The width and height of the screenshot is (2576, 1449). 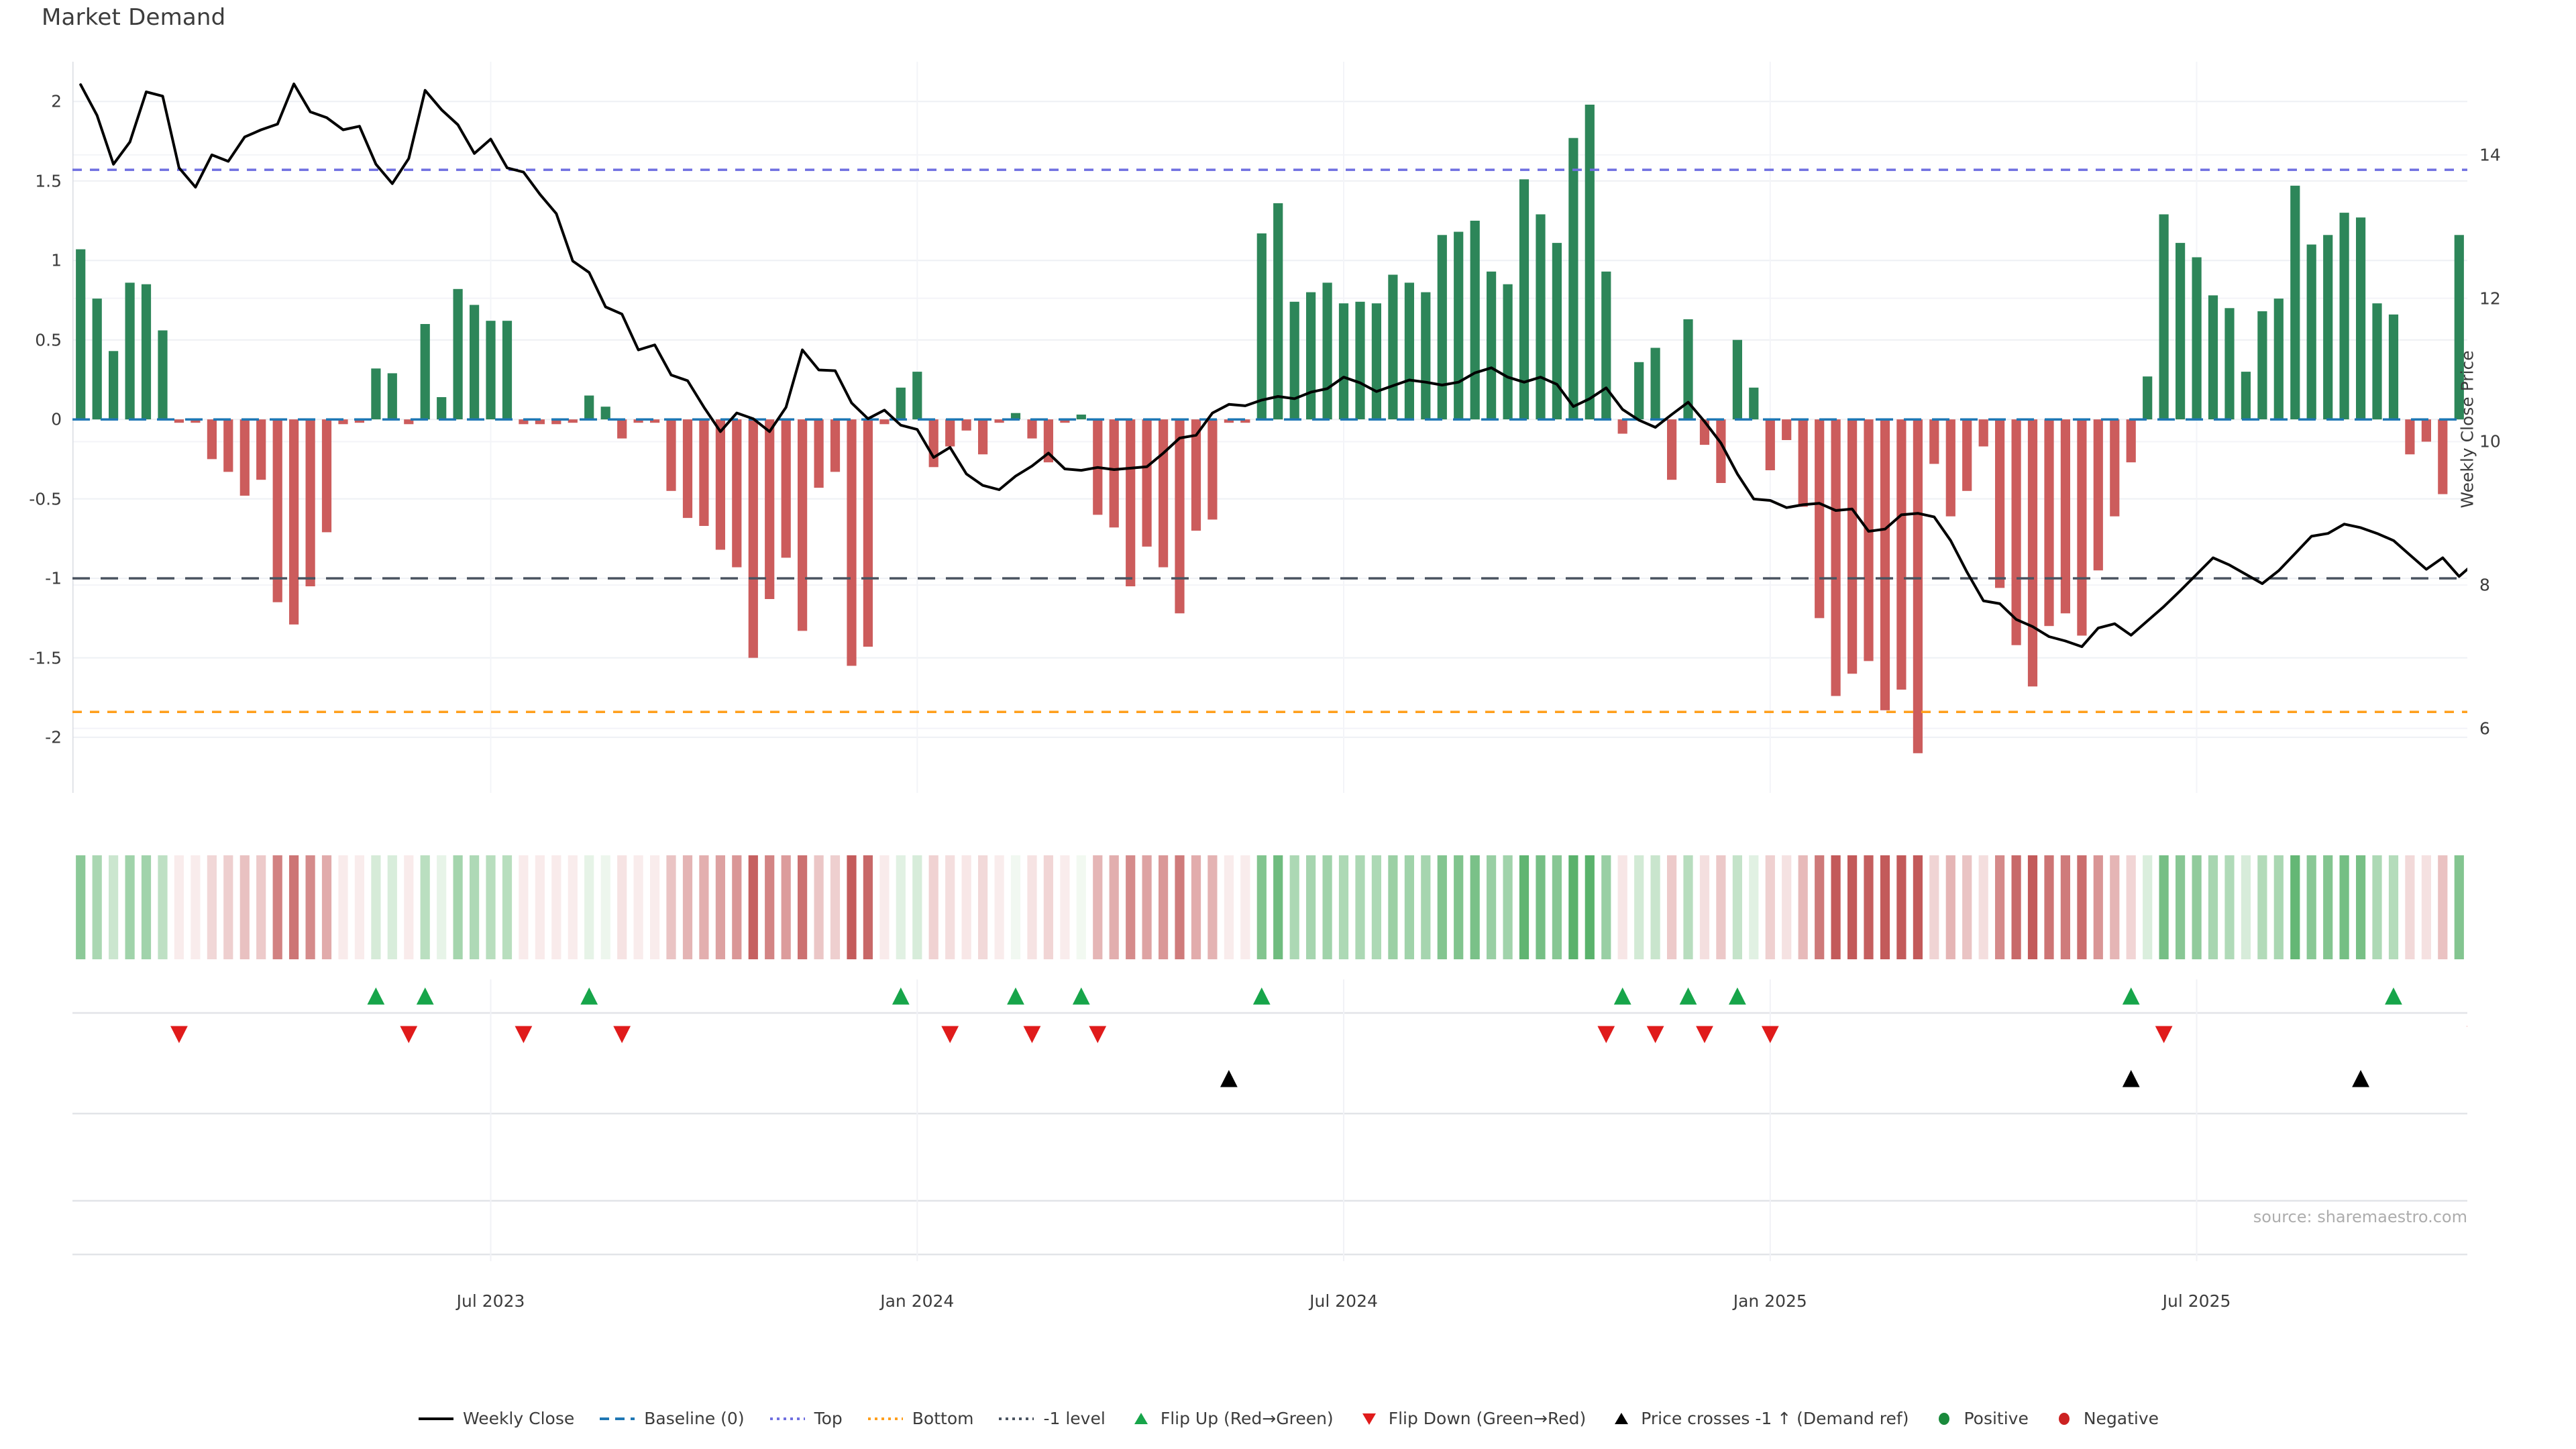 I want to click on legend-item: Price crosses -1 ↑ (Demand ref), so click(x=1759, y=1418).